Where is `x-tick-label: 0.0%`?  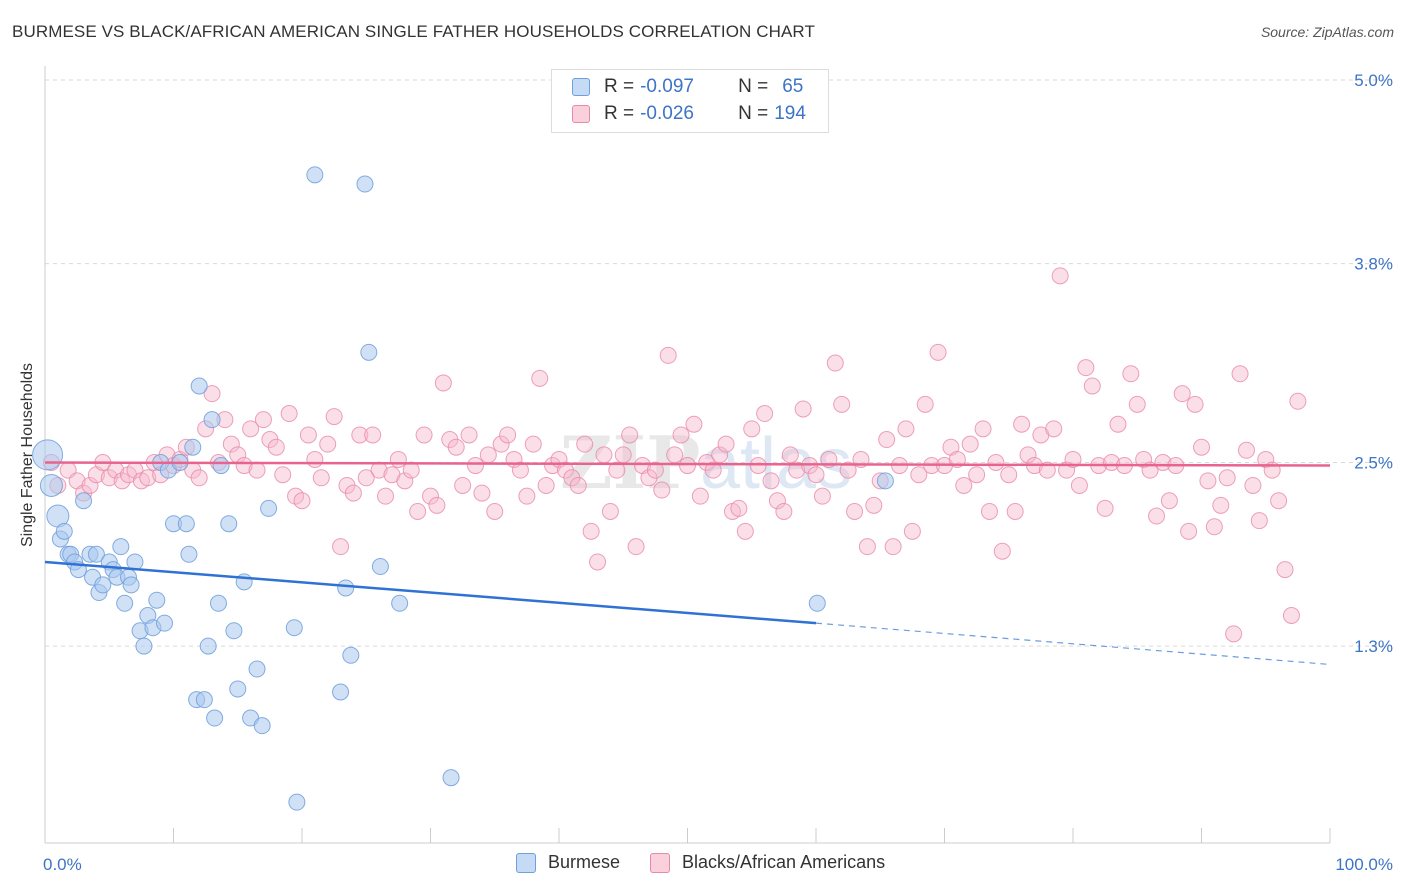 x-tick-label: 0.0% is located at coordinates (62, 864).